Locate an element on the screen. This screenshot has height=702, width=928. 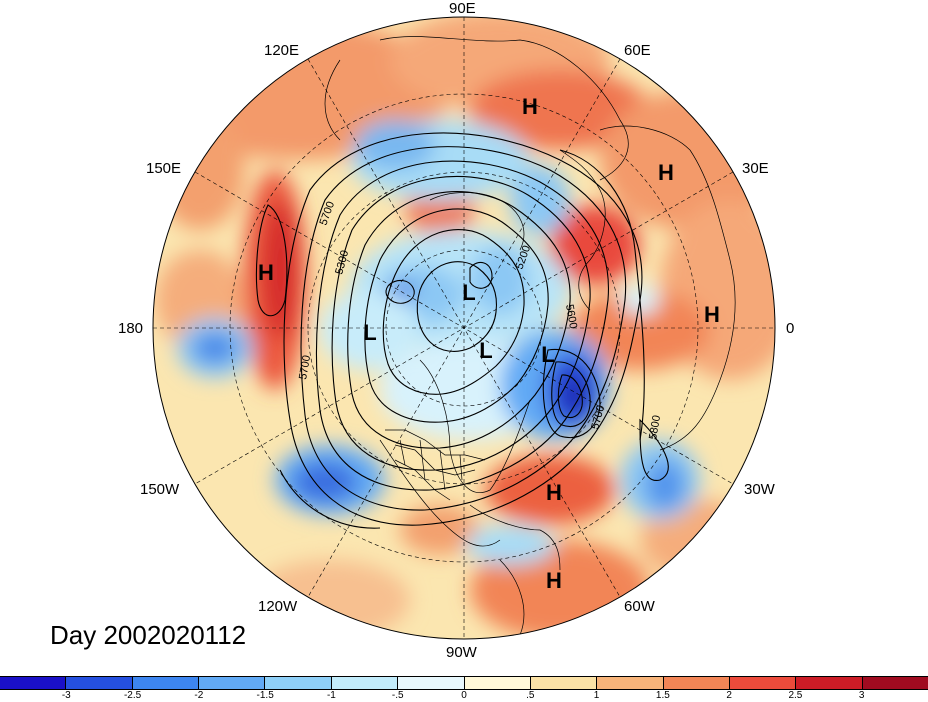
longitude-label: 60E is located at coordinates (637, 50).